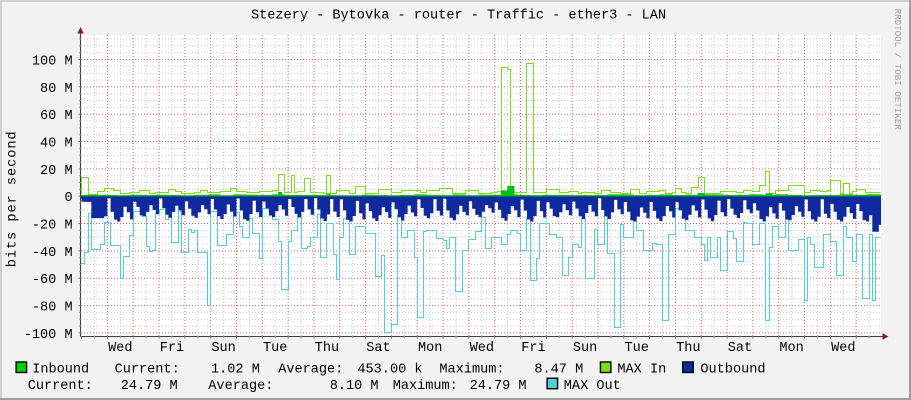 This screenshot has width=911, height=400. I want to click on svg-text: MAX In, so click(641, 370).